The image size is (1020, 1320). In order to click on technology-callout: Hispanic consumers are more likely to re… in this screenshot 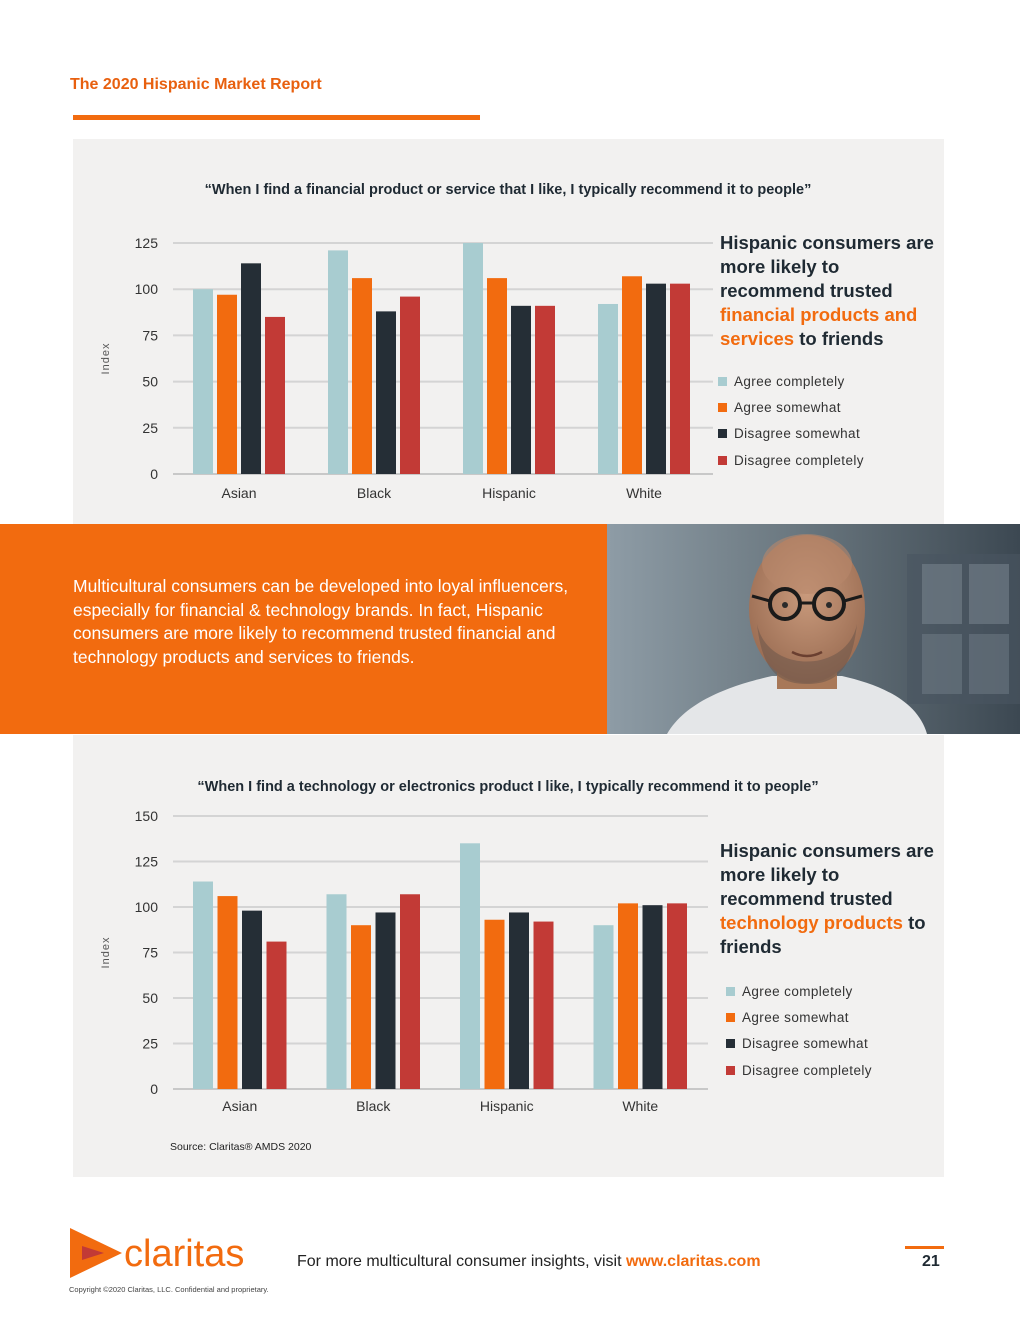, I will do `click(827, 899)`.